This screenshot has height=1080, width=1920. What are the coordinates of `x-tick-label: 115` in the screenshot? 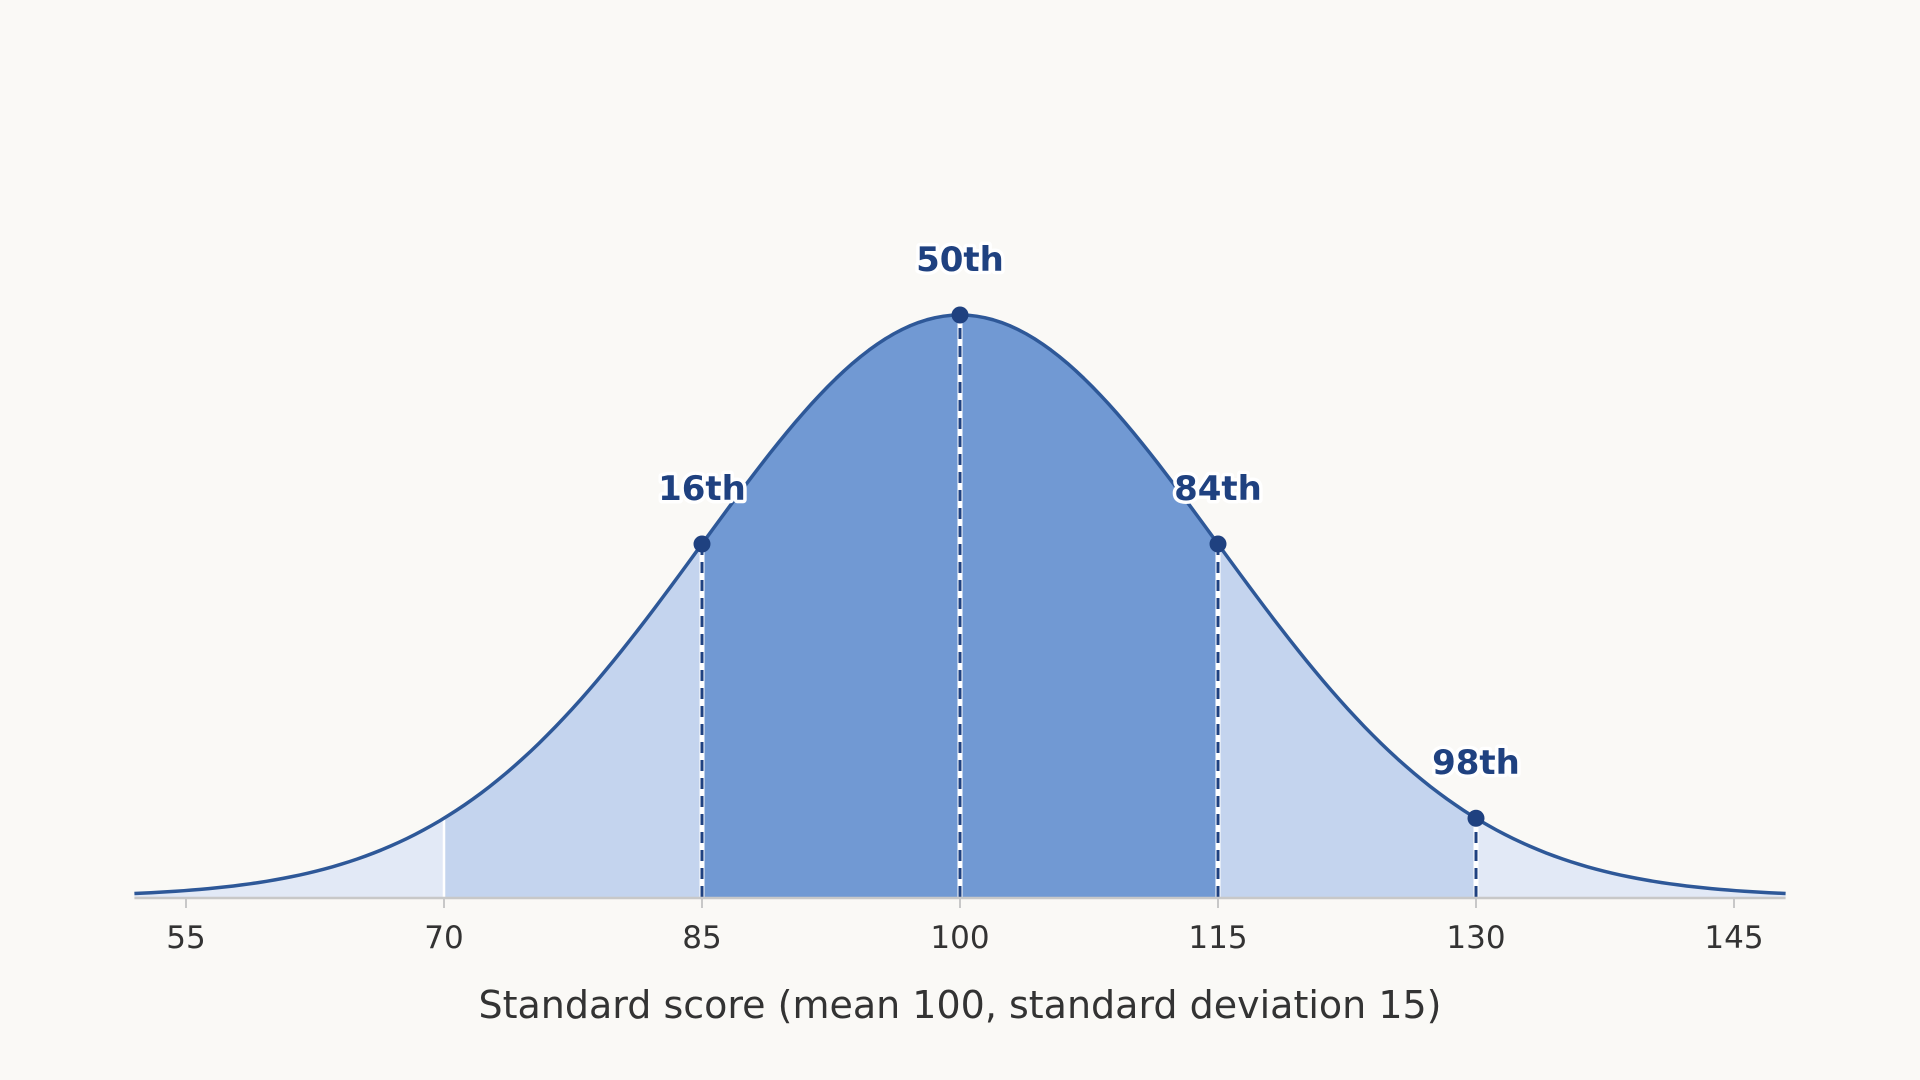 It's located at (1217, 938).